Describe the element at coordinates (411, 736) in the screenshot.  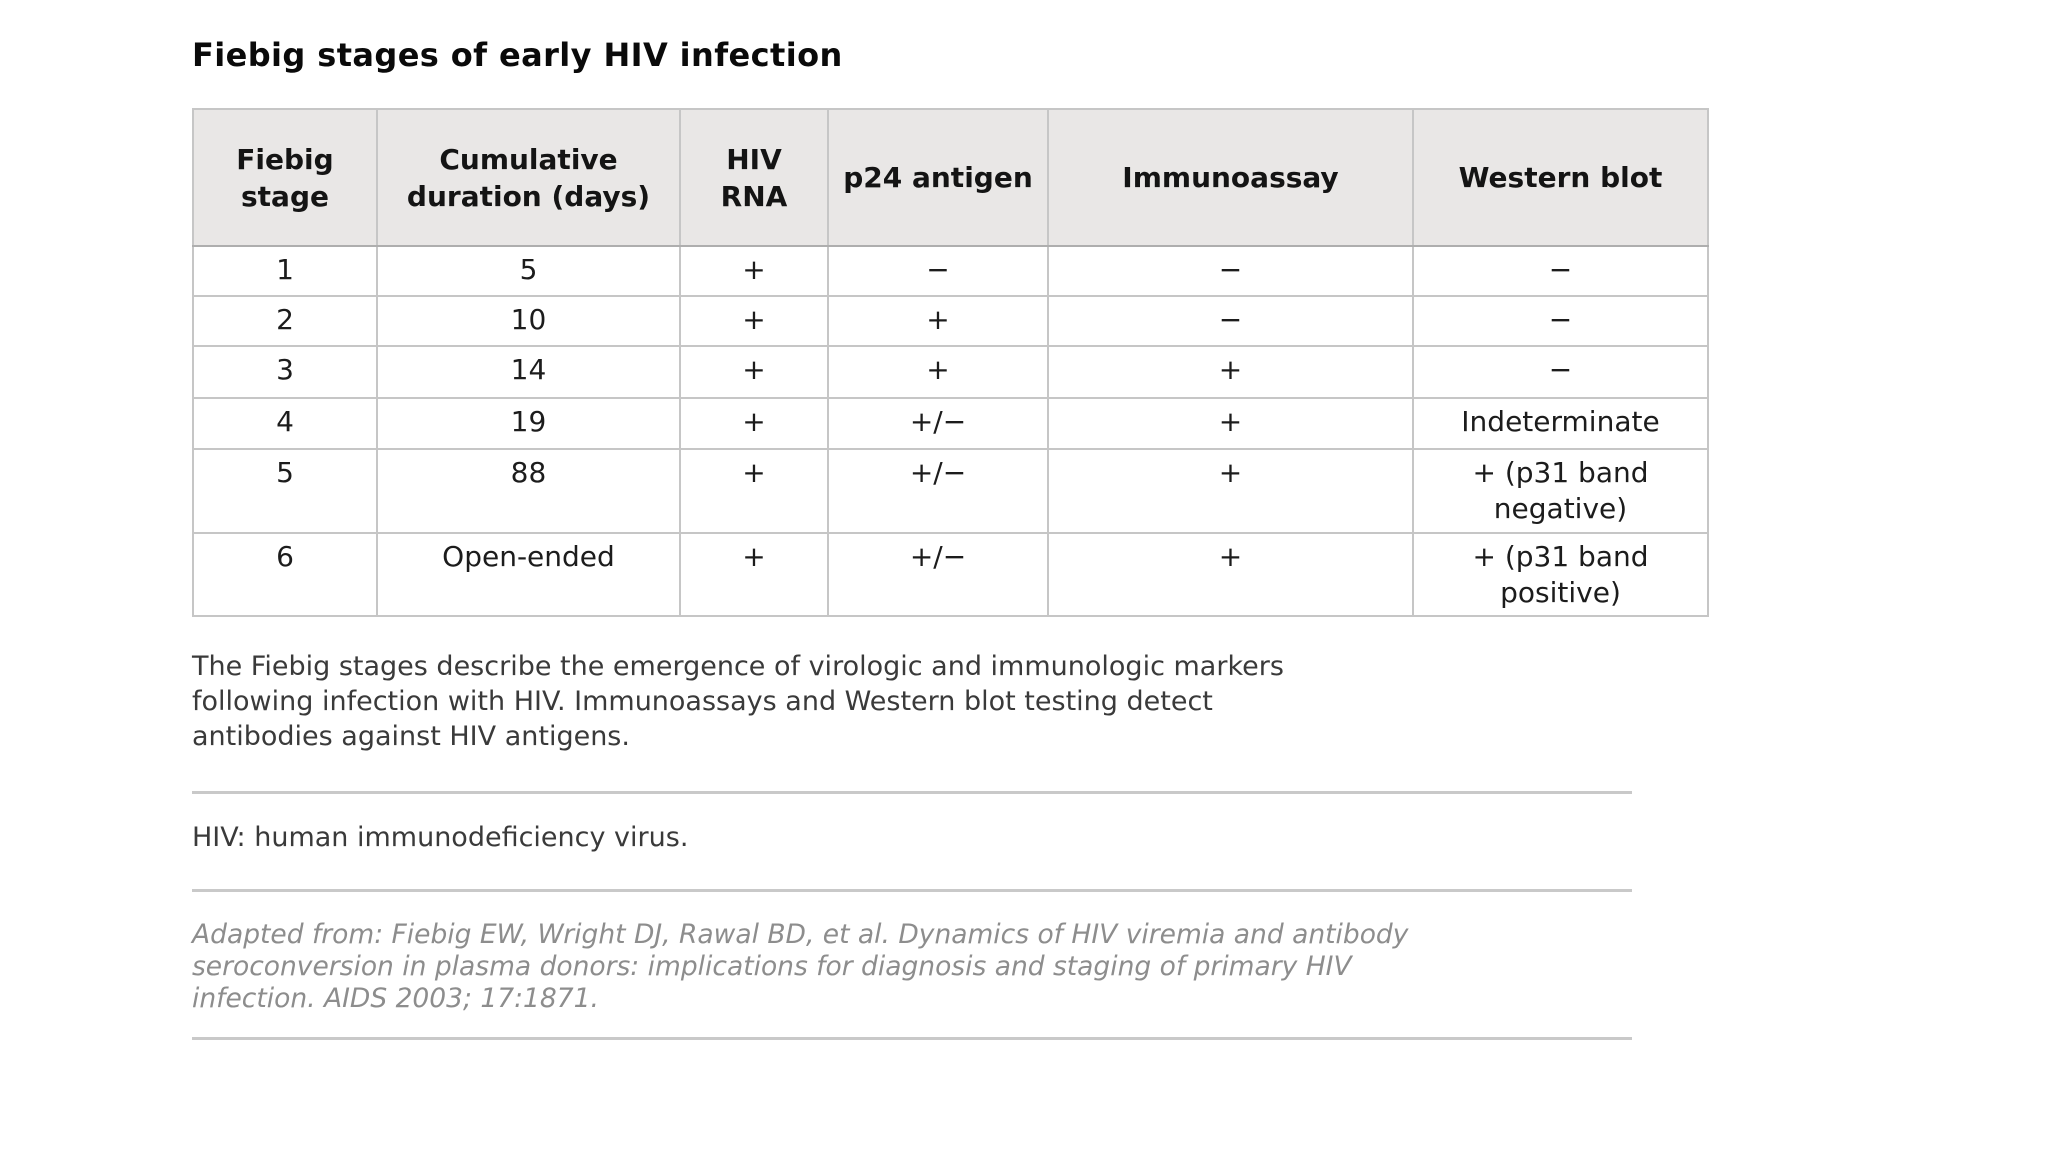
I see `description-line: antibodies against HIV antigens.` at that location.